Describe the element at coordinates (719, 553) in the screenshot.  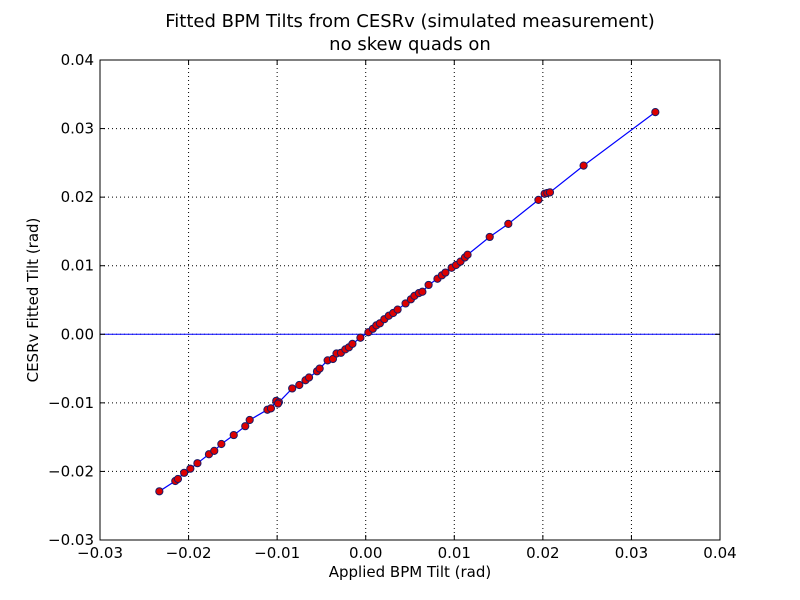
I see `x-tick-label: 0.04` at that location.